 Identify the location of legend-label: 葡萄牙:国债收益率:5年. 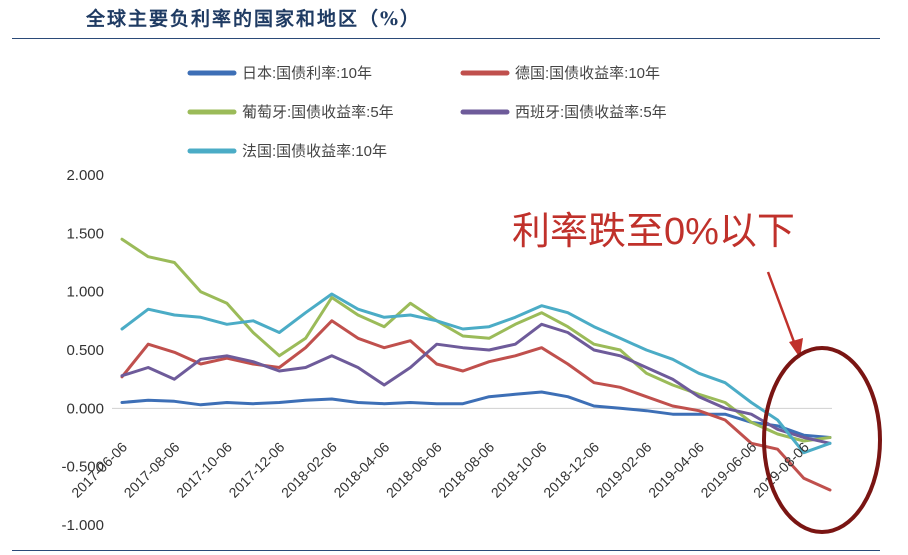
(318, 112).